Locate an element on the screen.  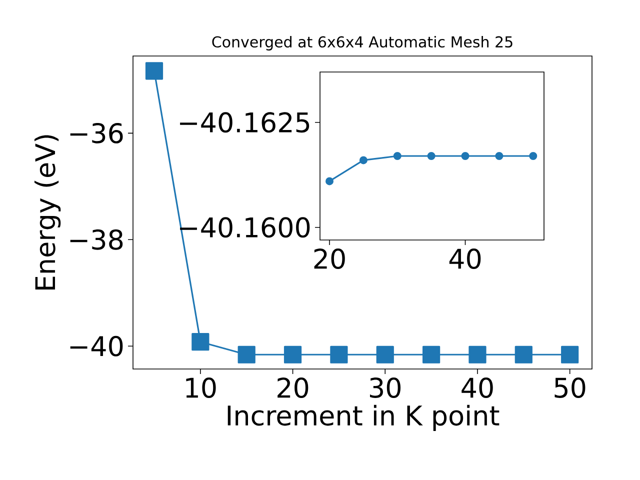
x-tick-label: 10 is located at coordinates (201, 388).